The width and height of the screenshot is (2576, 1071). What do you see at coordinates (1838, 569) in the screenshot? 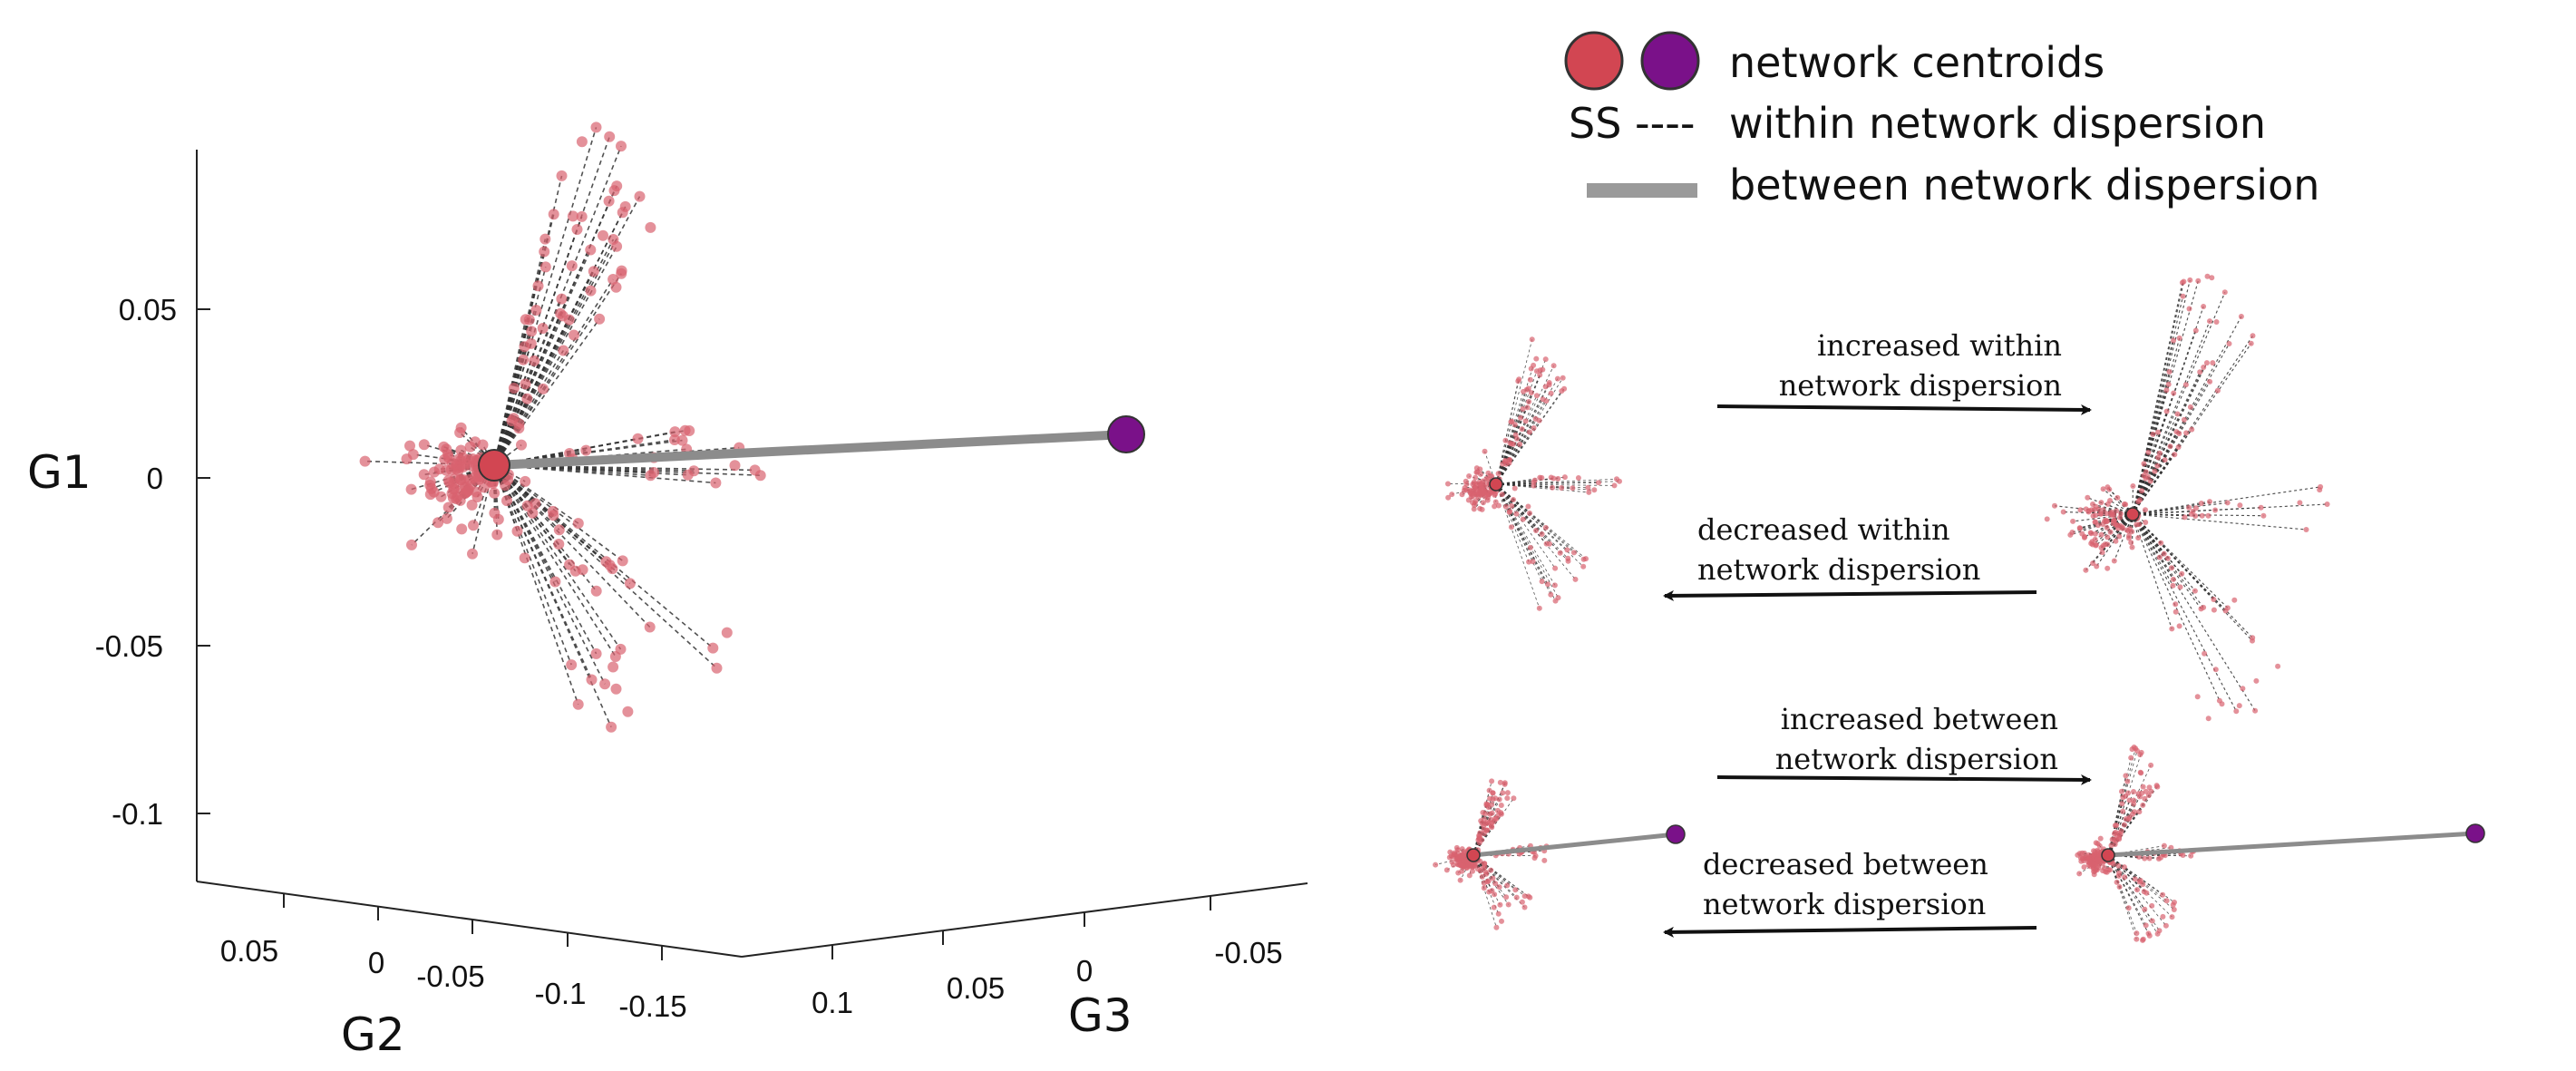
I see `annotation-decreased-within-line2: network dispersion` at bounding box center [1838, 569].